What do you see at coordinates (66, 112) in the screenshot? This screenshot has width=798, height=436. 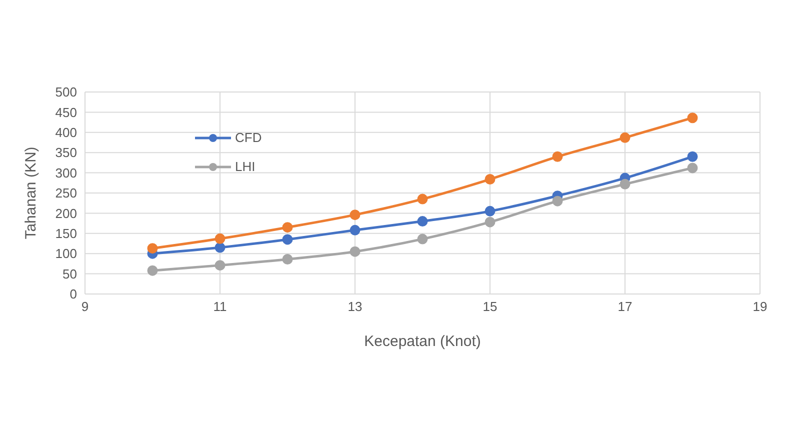 I see `y-tick-label: 450` at bounding box center [66, 112].